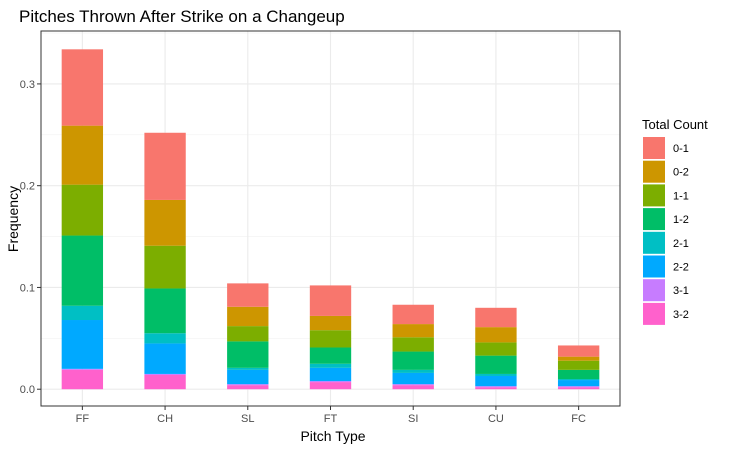 The height and width of the screenshot is (449, 733). Describe the element at coordinates (27, 187) in the screenshot. I see `y-tick-label: 0.2` at that location.